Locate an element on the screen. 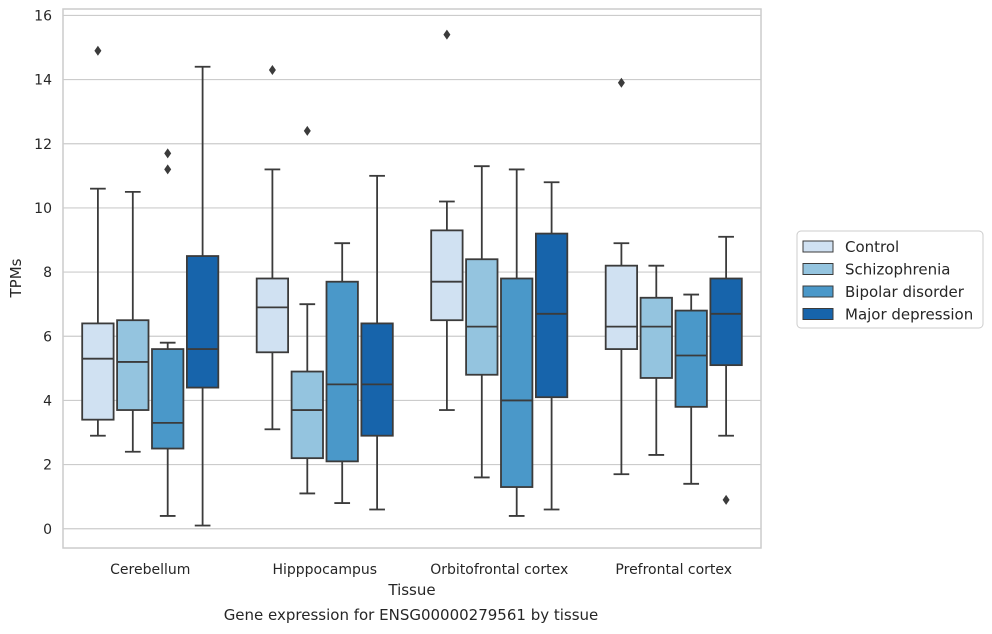 Image resolution: width=992 pixels, height=634 pixels. y-tick-label: 14 is located at coordinates (43, 81).